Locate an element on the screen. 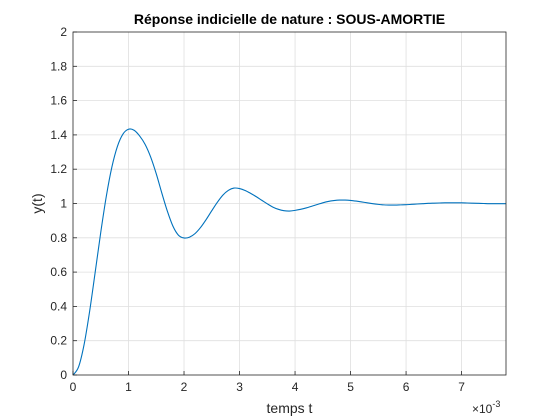 This screenshot has height=420, width=560. y-tick-label: 1.4 is located at coordinates (58, 135).